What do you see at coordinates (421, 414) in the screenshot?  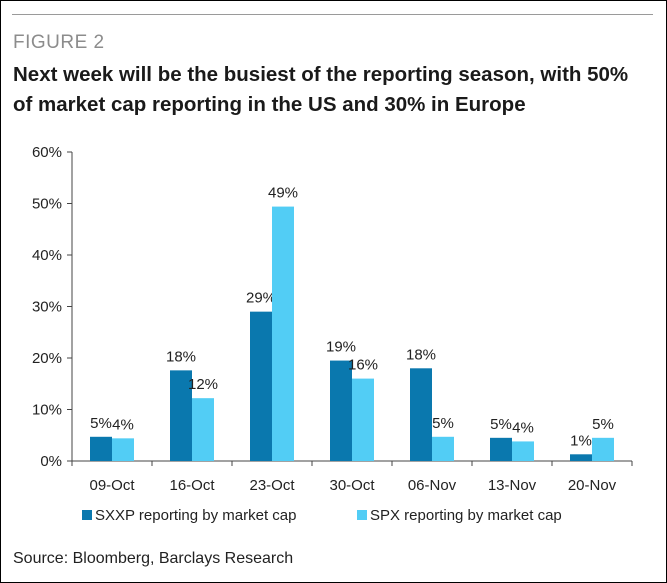 I see `bar-sxxp-06-Nov` at bounding box center [421, 414].